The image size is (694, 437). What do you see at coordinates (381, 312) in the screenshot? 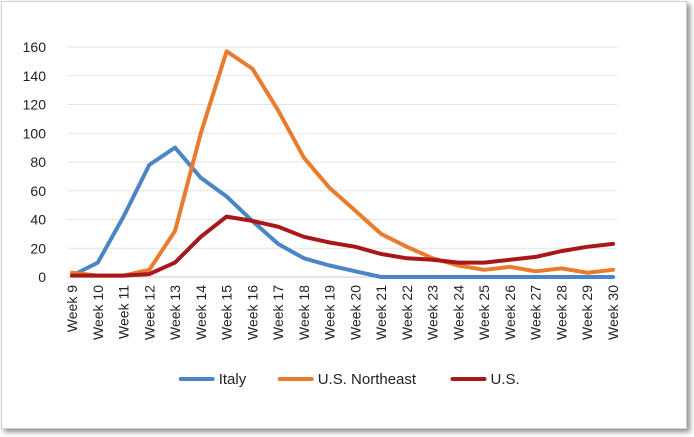
I see `x-tick-label: Week 21` at bounding box center [381, 312].